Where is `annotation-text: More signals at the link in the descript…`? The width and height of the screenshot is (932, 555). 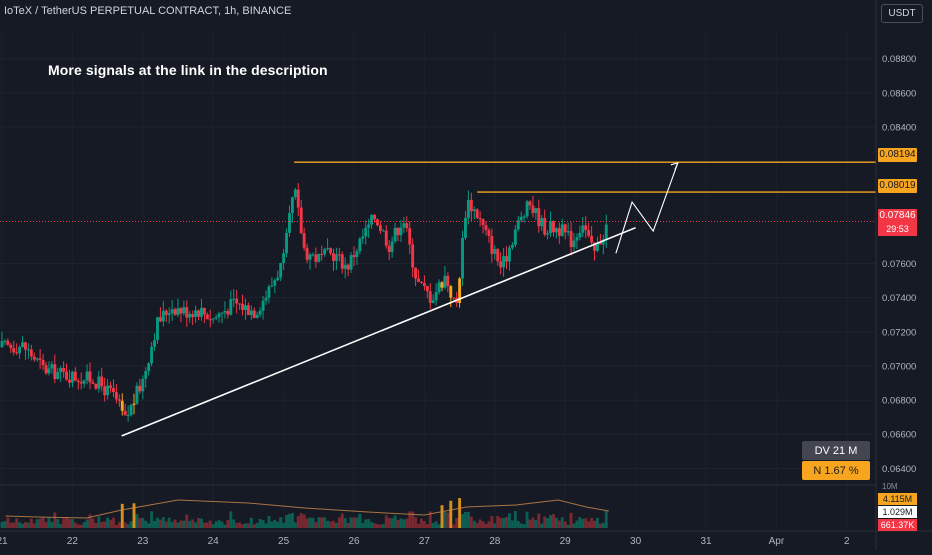
annotation-text: More signals at the link in the descript… is located at coordinates (188, 70).